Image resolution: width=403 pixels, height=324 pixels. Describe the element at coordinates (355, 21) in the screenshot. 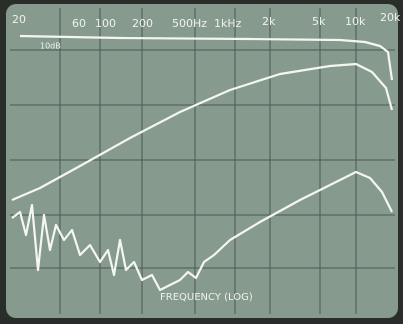

I see `freq-label: 10k` at that location.